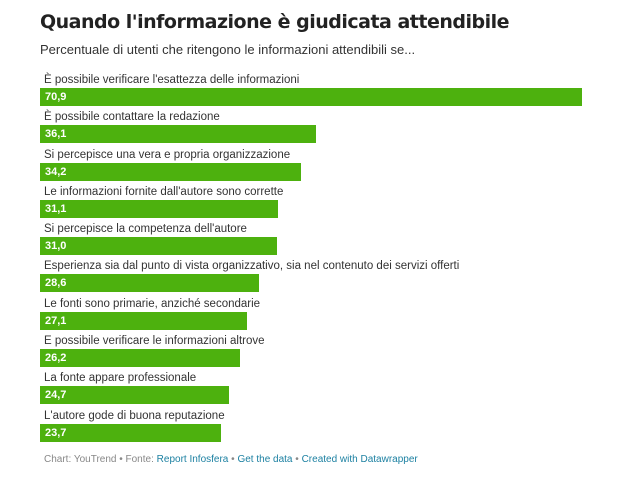  What do you see at coordinates (145, 229) in the screenshot?
I see `category-label: Si percepisce la competenza dell'autore` at bounding box center [145, 229].